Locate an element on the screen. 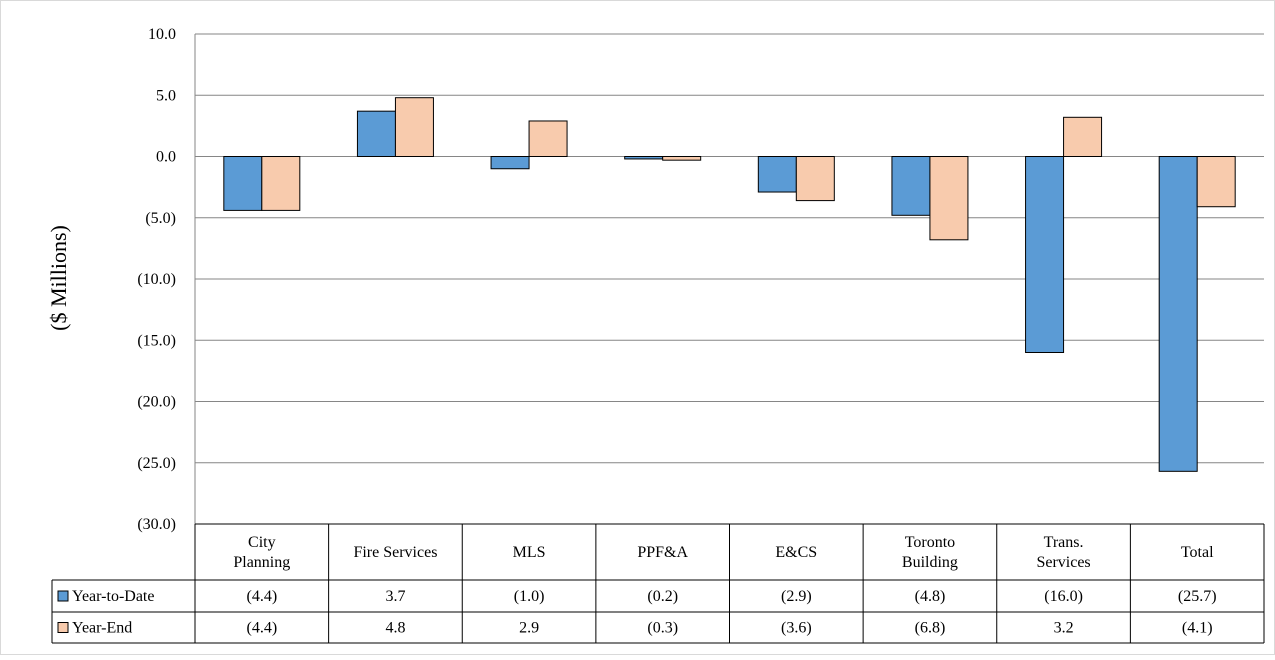  data-cell: (25.7) is located at coordinates (1197, 596).